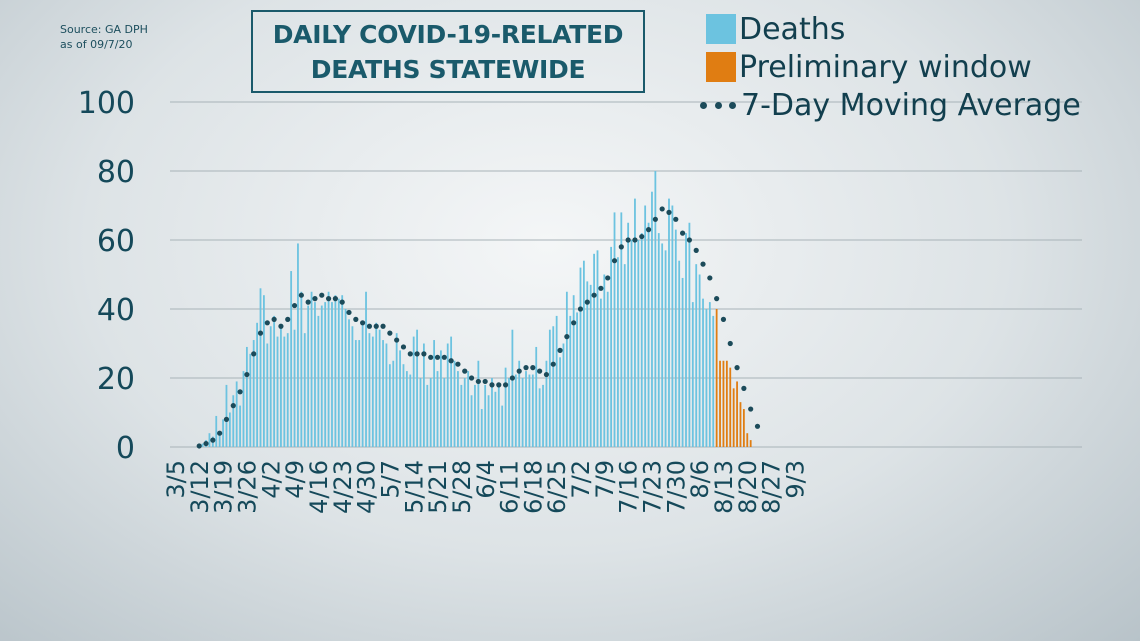  What do you see at coordinates (125, 448) in the screenshot?
I see `y-tick-label: 0` at bounding box center [125, 448].